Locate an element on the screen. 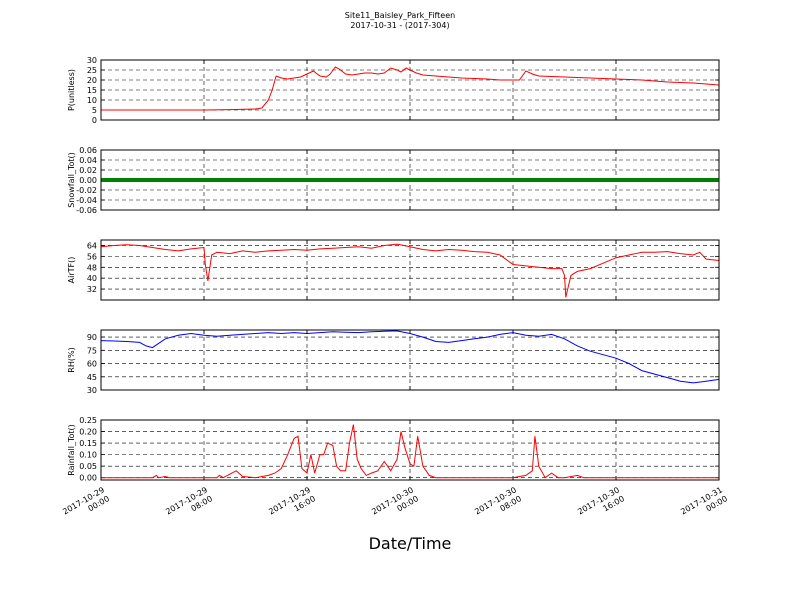  y-tick-label: 20 is located at coordinates (92, 80).